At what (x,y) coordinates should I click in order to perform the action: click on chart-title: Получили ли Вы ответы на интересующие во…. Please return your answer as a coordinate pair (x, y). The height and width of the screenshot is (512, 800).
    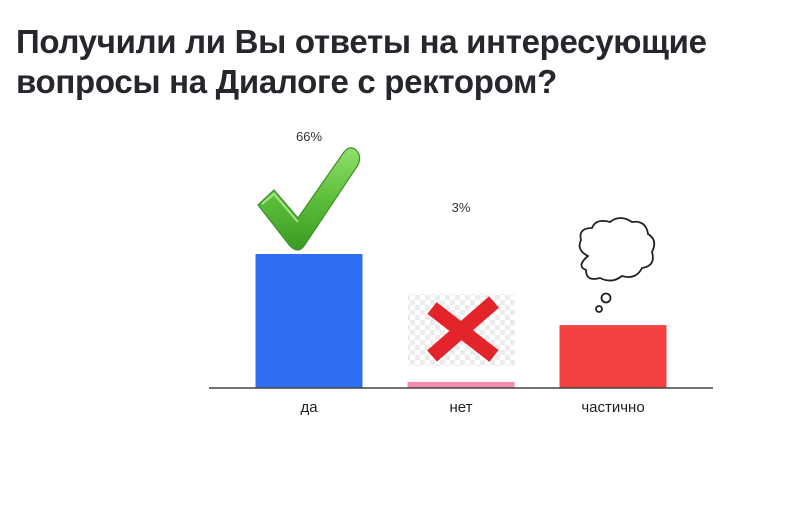
    Looking at the image, I should click on (361, 61).